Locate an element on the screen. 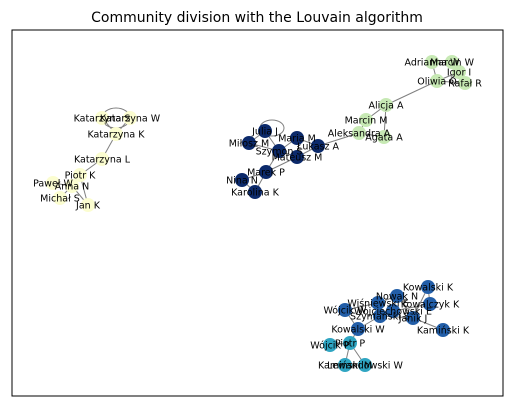 The width and height of the screenshot is (515, 409). node-label-alicja-a: Alicja A is located at coordinates (386, 106).